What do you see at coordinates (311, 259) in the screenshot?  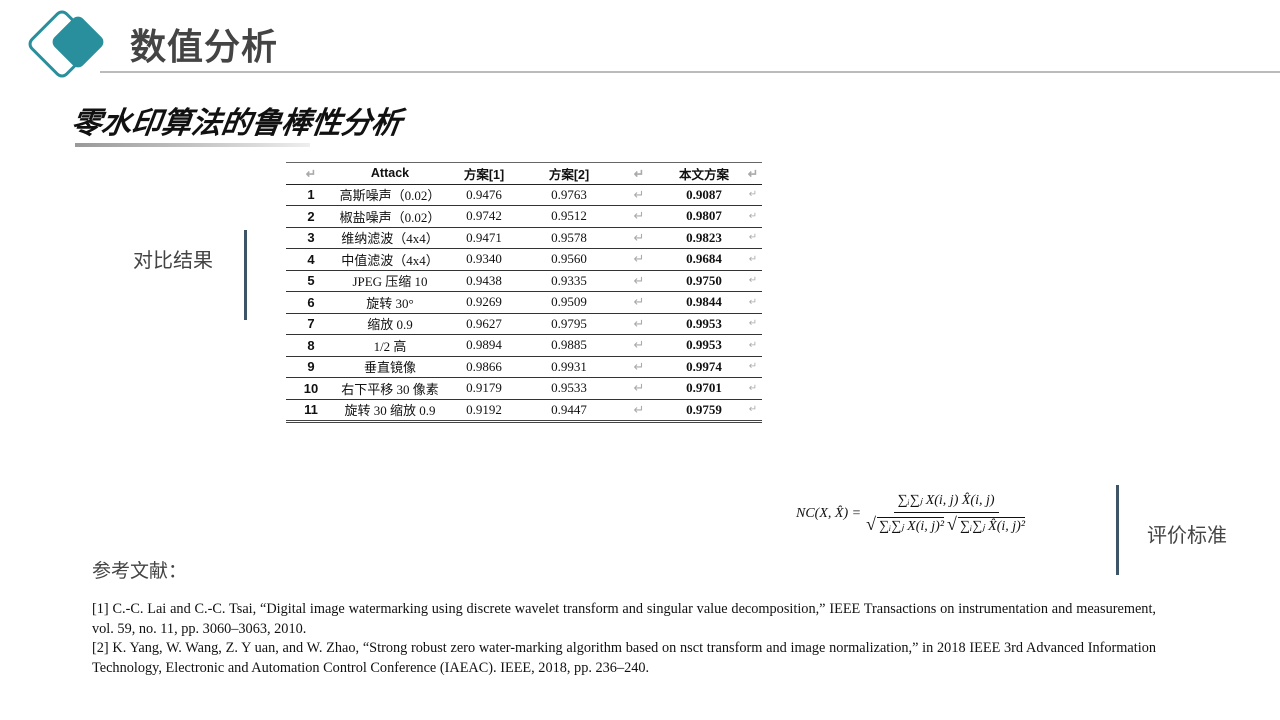 I see `row-number: 4` at bounding box center [311, 259].